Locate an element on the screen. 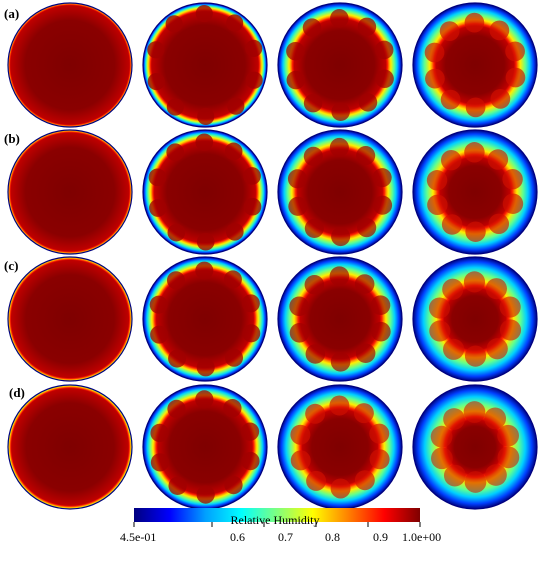 This screenshot has height=565, width=550. colorbar-tick-label-max: 1.0e+00 is located at coordinates (422, 537).